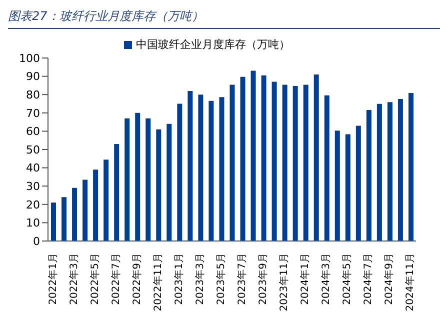  I want to click on x-tick-label: 2024年1月, so click(305, 279).